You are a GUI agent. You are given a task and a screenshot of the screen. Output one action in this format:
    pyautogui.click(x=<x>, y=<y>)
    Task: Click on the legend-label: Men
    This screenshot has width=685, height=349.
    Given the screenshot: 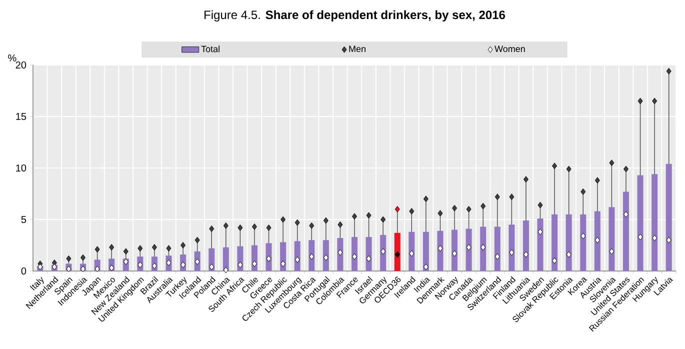 What is the action you would take?
    pyautogui.click(x=357, y=49)
    